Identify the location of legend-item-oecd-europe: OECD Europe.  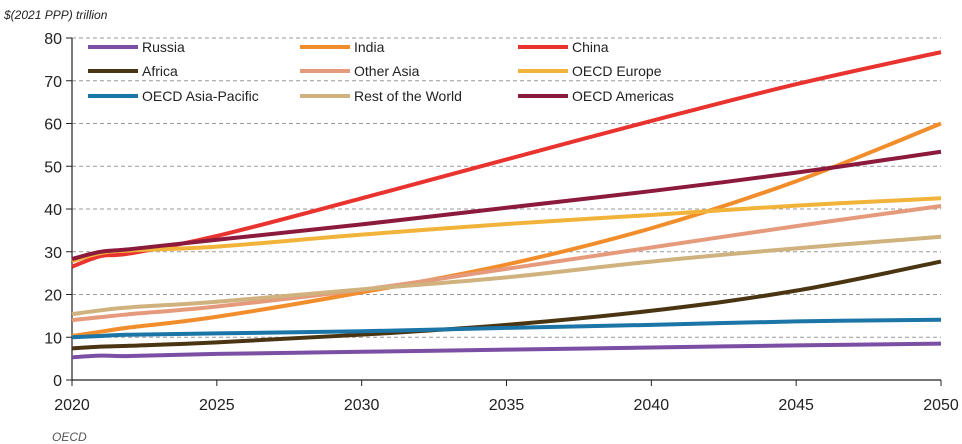
(590, 71).